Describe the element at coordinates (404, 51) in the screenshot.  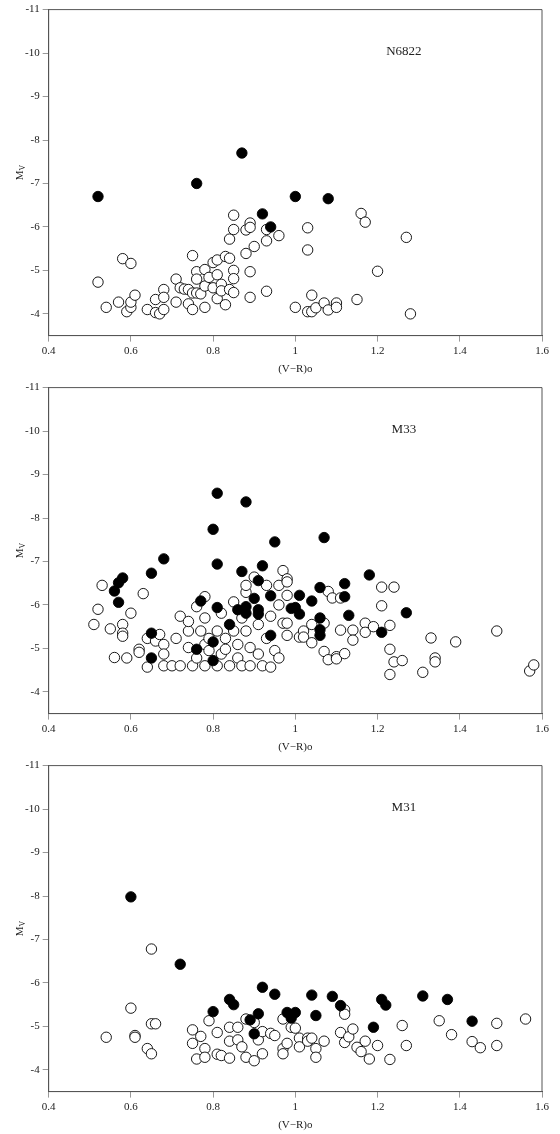
I see `text: N6822` at that location.